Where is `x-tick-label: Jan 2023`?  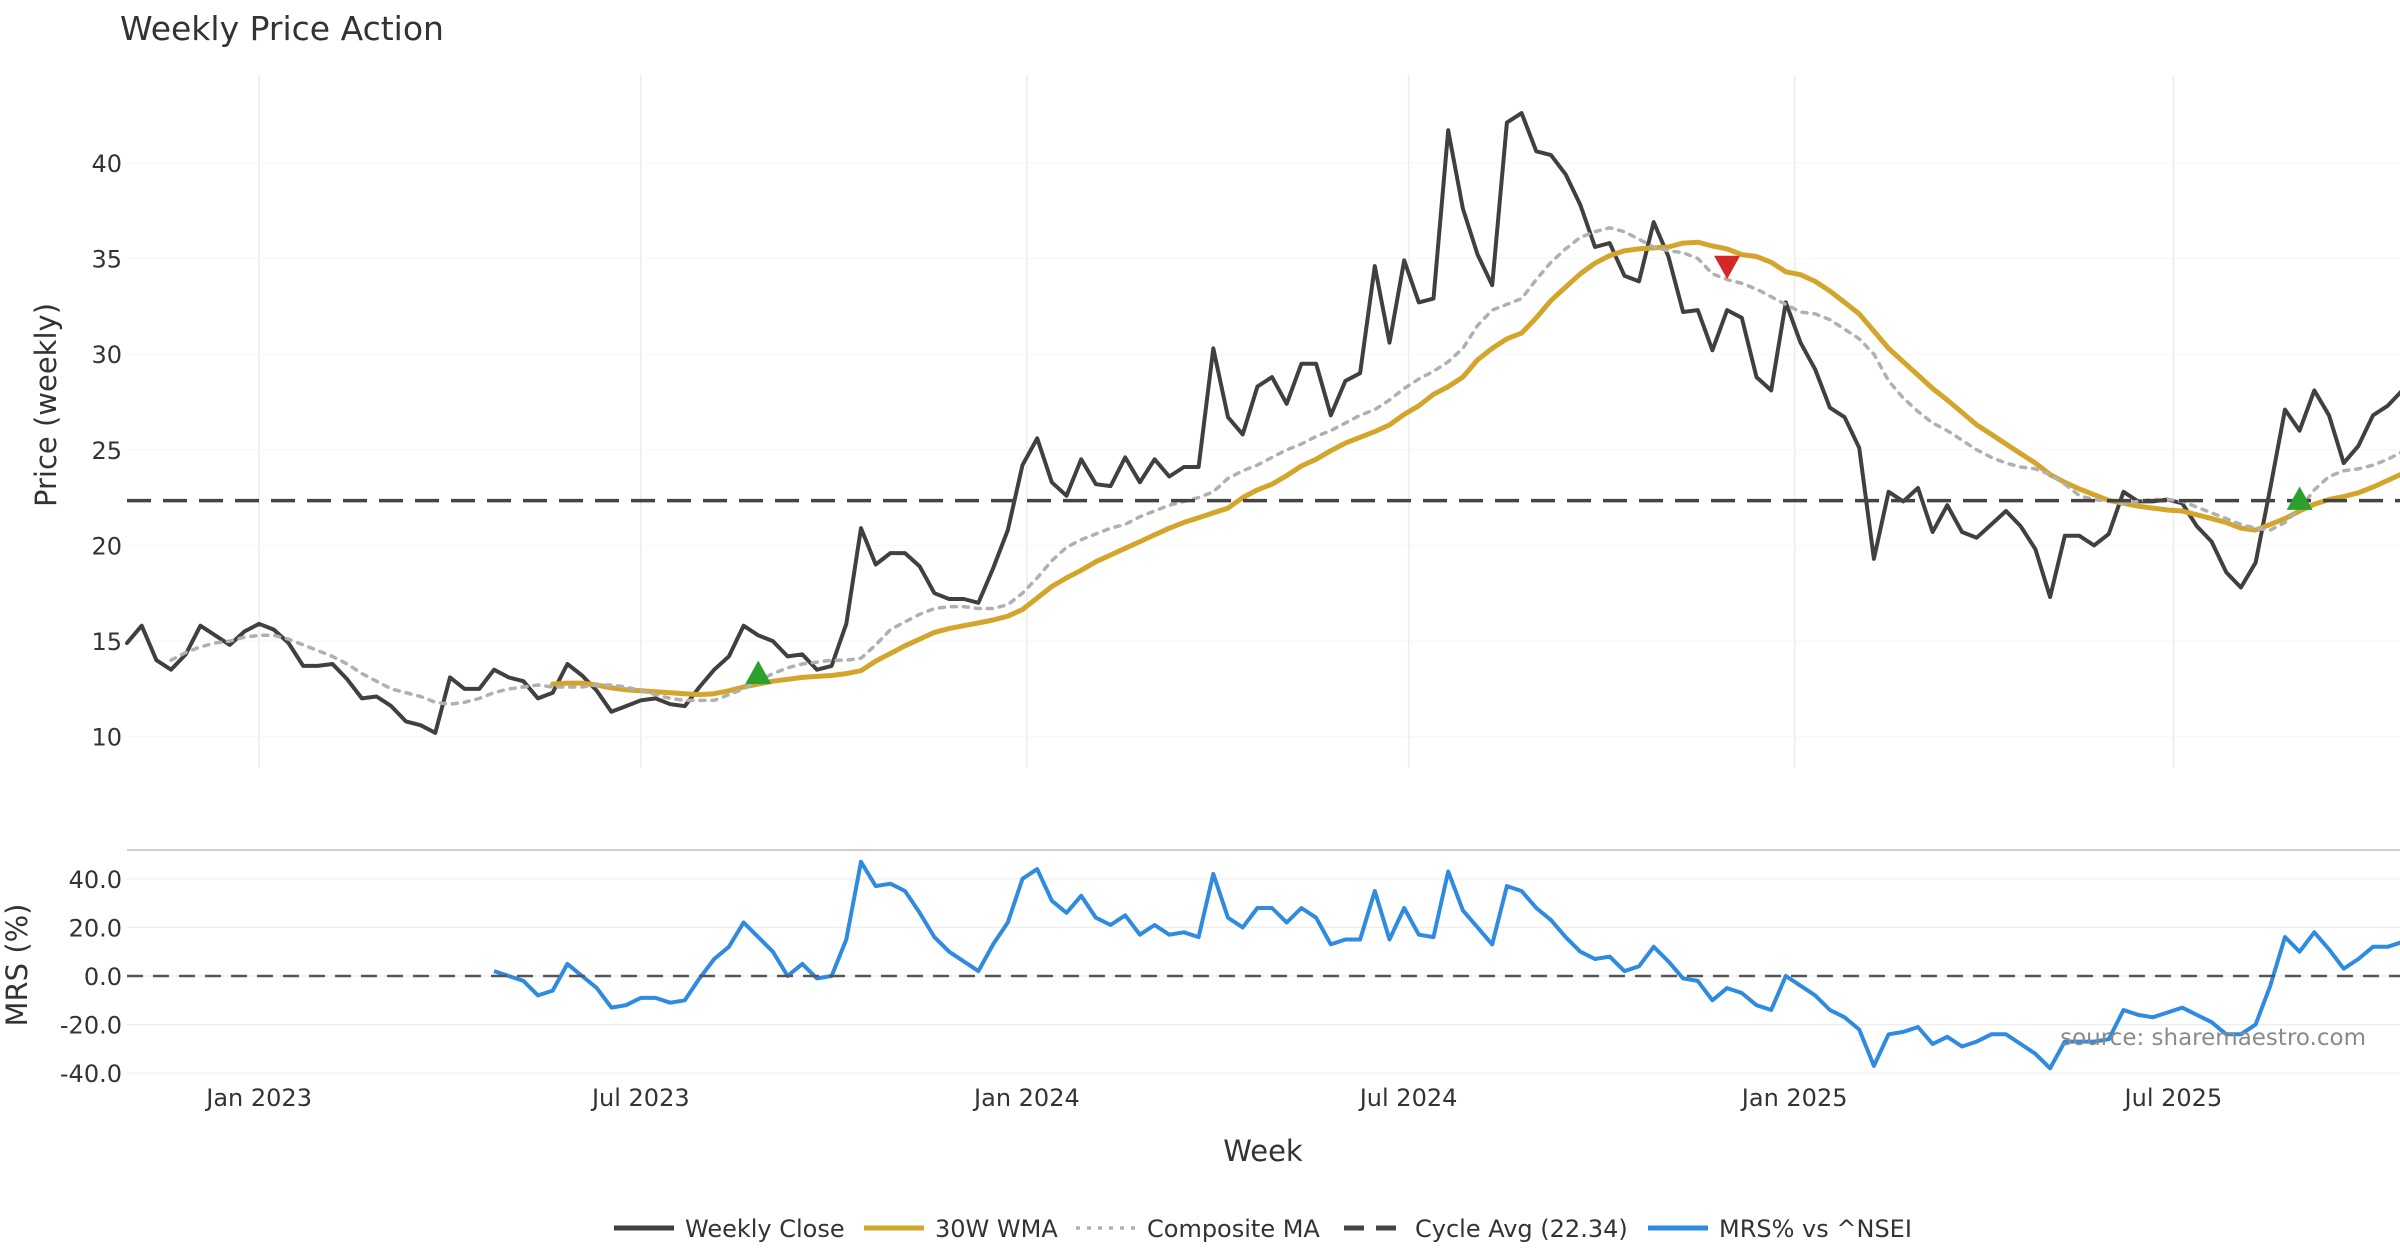 x-tick-label: Jan 2023 is located at coordinates (258, 1098).